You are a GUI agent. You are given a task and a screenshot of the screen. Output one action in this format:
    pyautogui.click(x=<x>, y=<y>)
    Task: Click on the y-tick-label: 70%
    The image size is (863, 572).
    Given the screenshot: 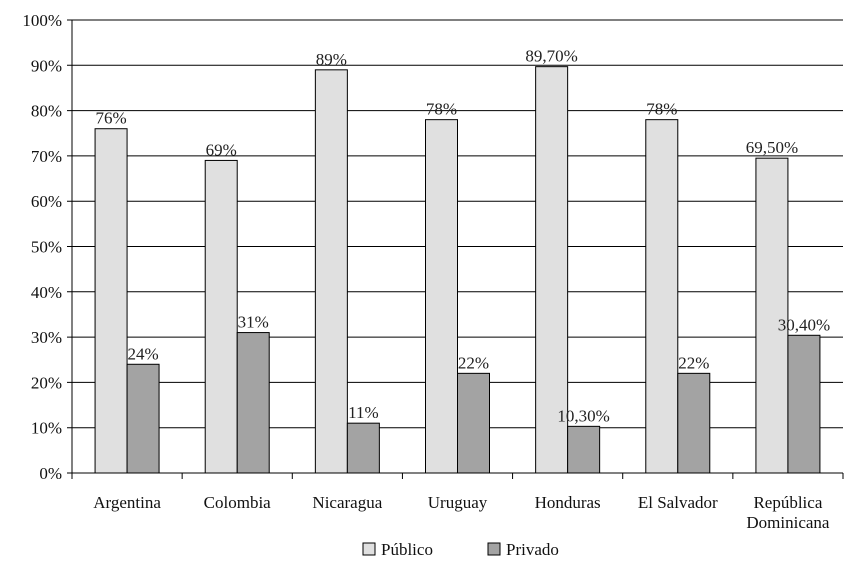 What is the action you would take?
    pyautogui.click(x=46, y=156)
    